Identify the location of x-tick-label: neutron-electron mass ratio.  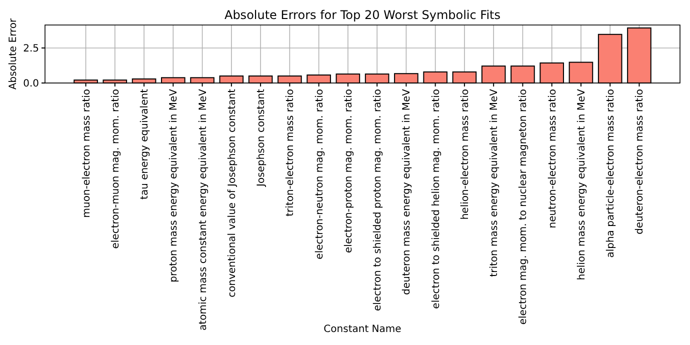
(552, 158).